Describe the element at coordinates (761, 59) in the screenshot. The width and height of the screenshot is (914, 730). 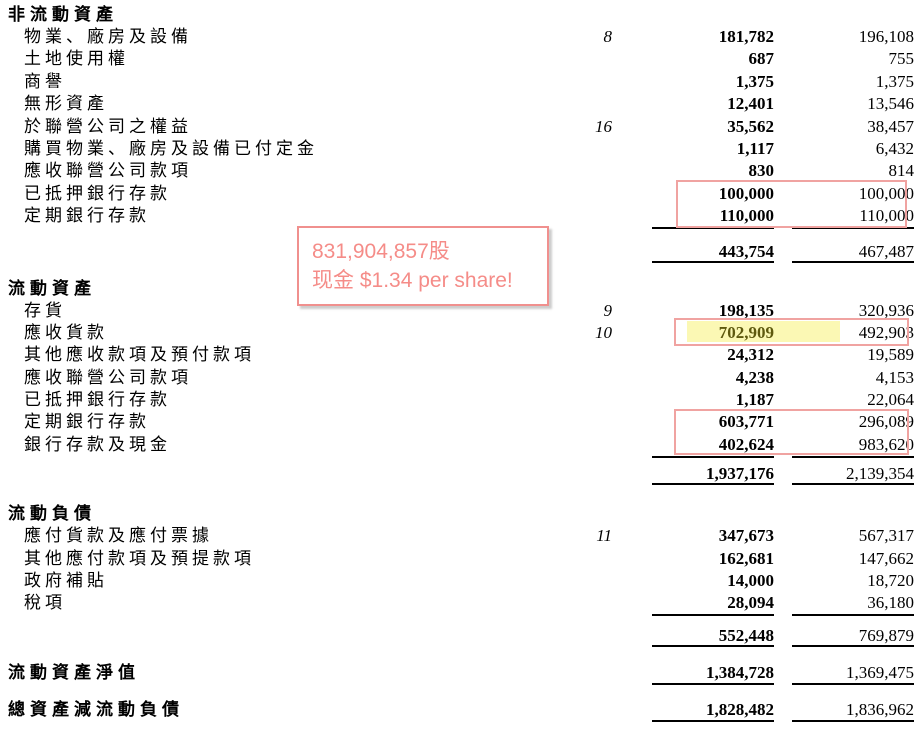
I see `value-current-year: 687` at that location.